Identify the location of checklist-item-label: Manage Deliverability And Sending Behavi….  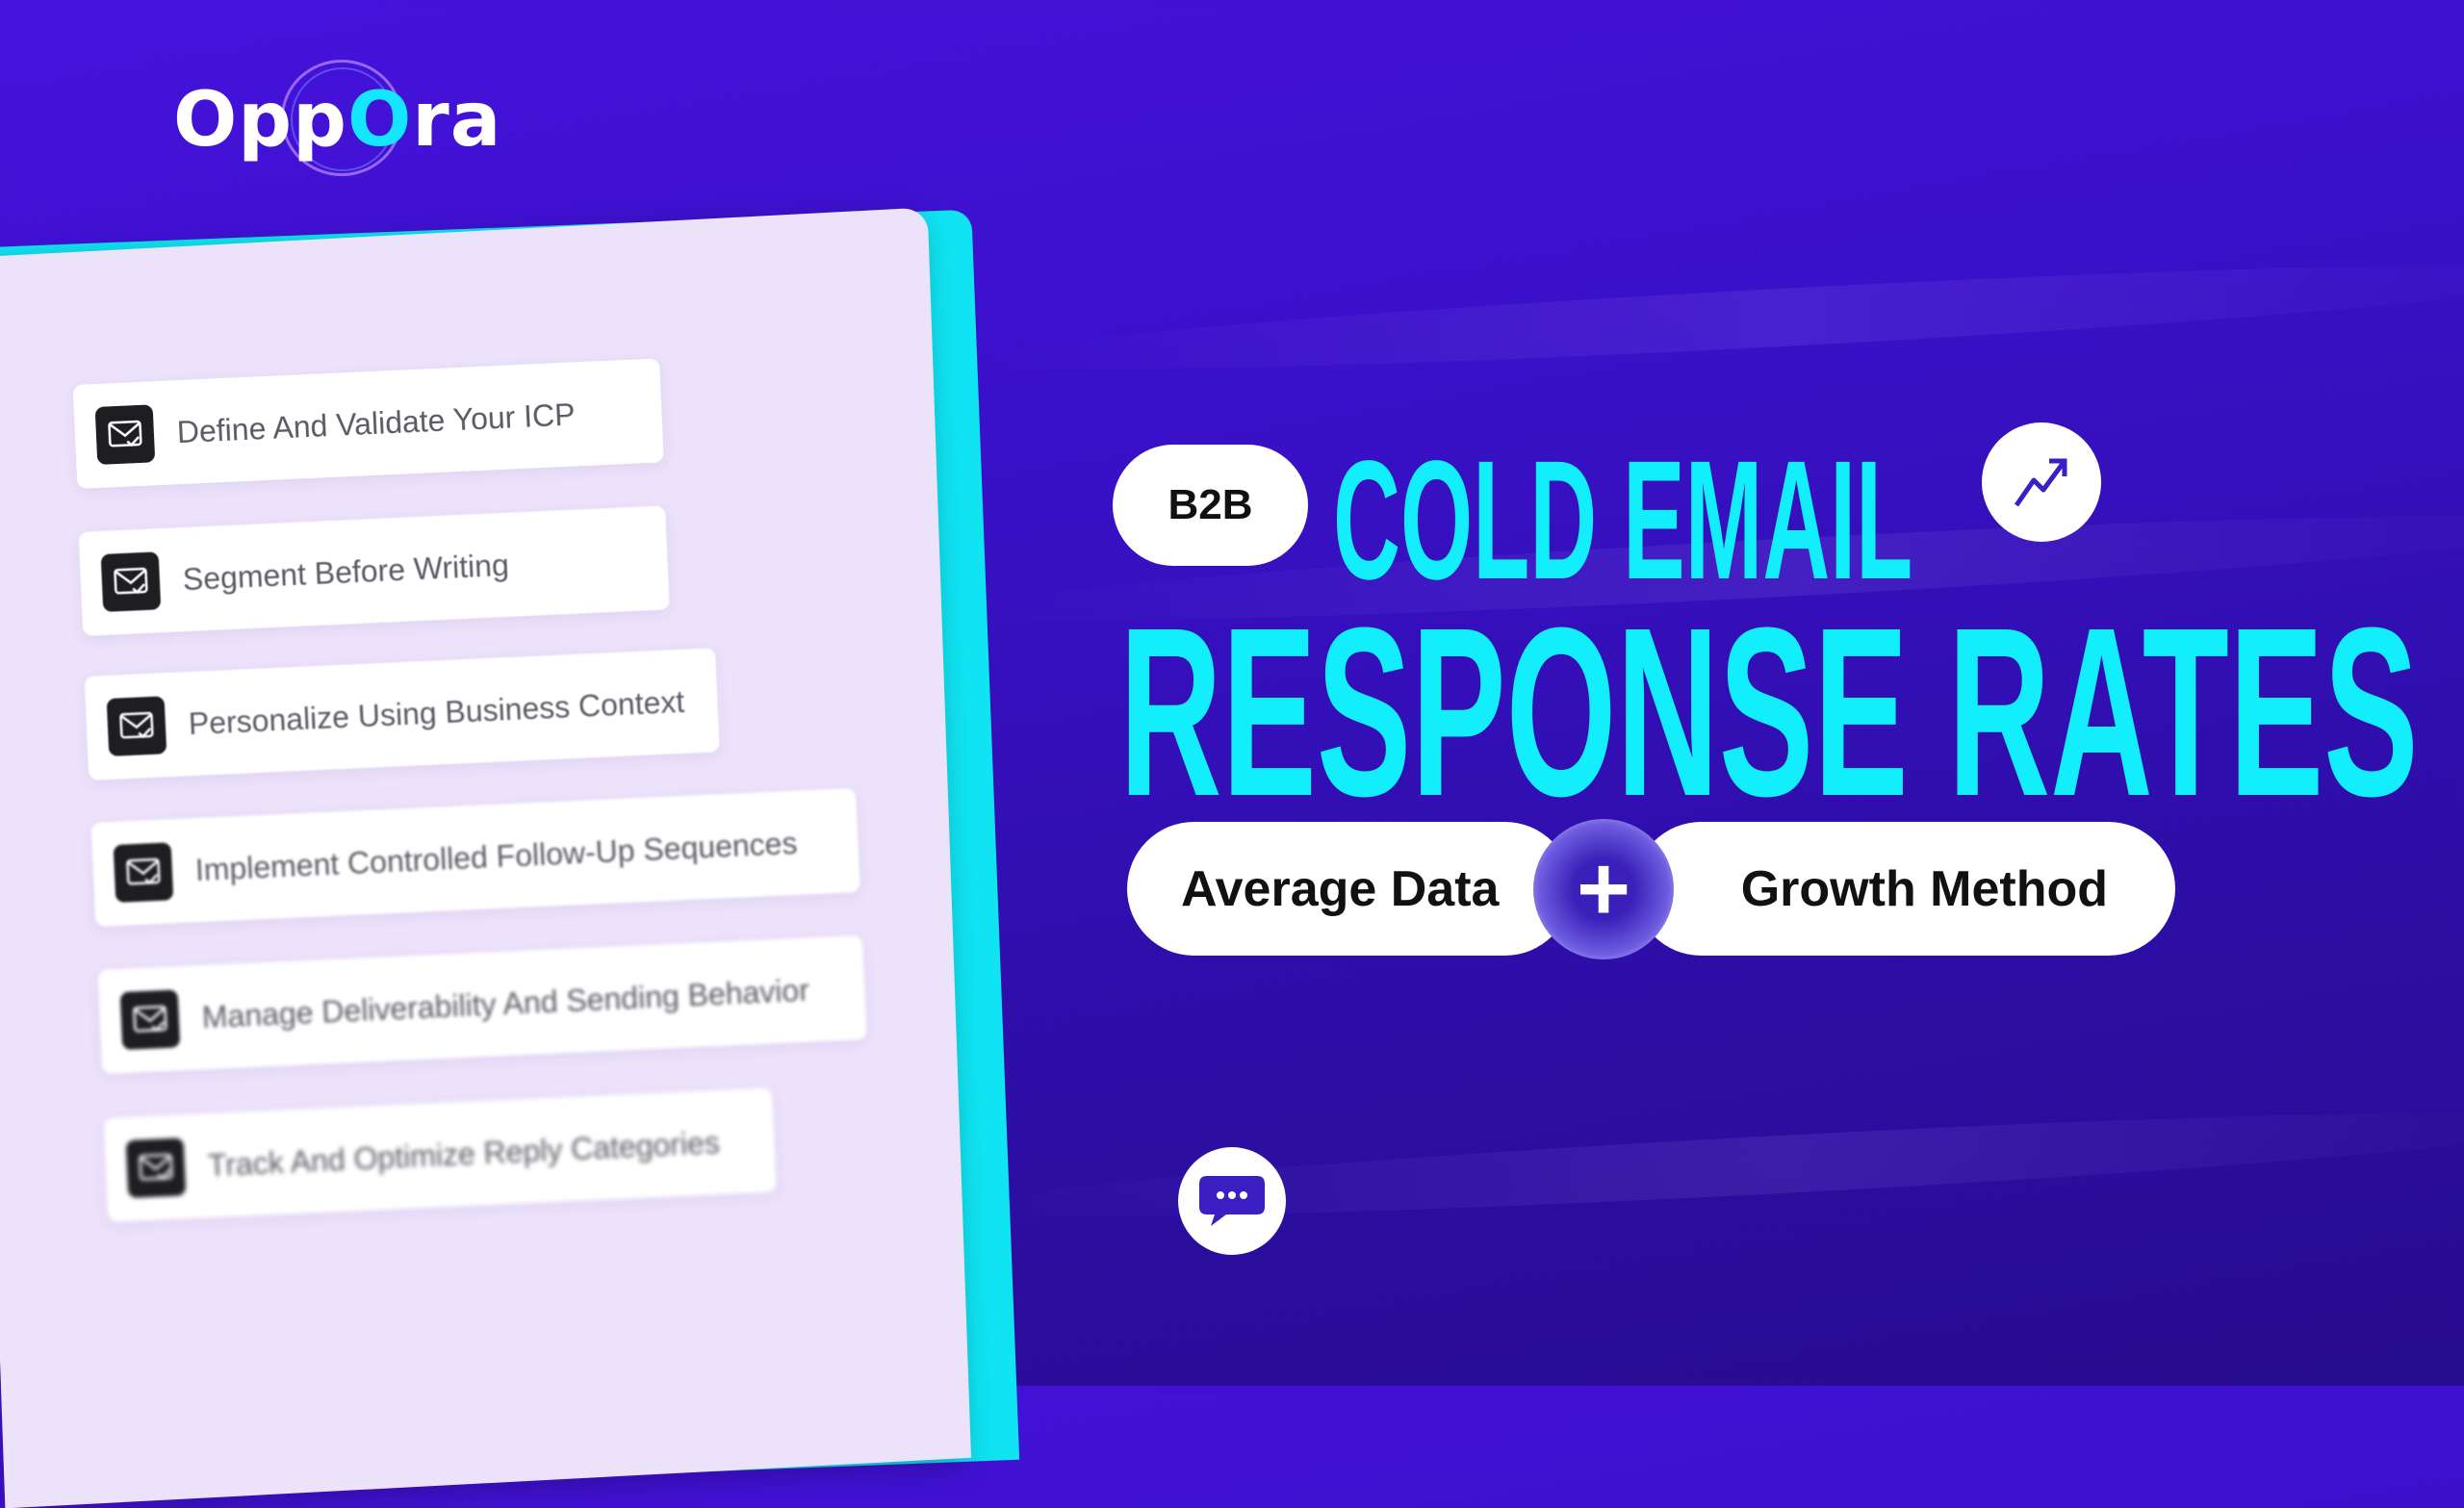
(505, 1003).